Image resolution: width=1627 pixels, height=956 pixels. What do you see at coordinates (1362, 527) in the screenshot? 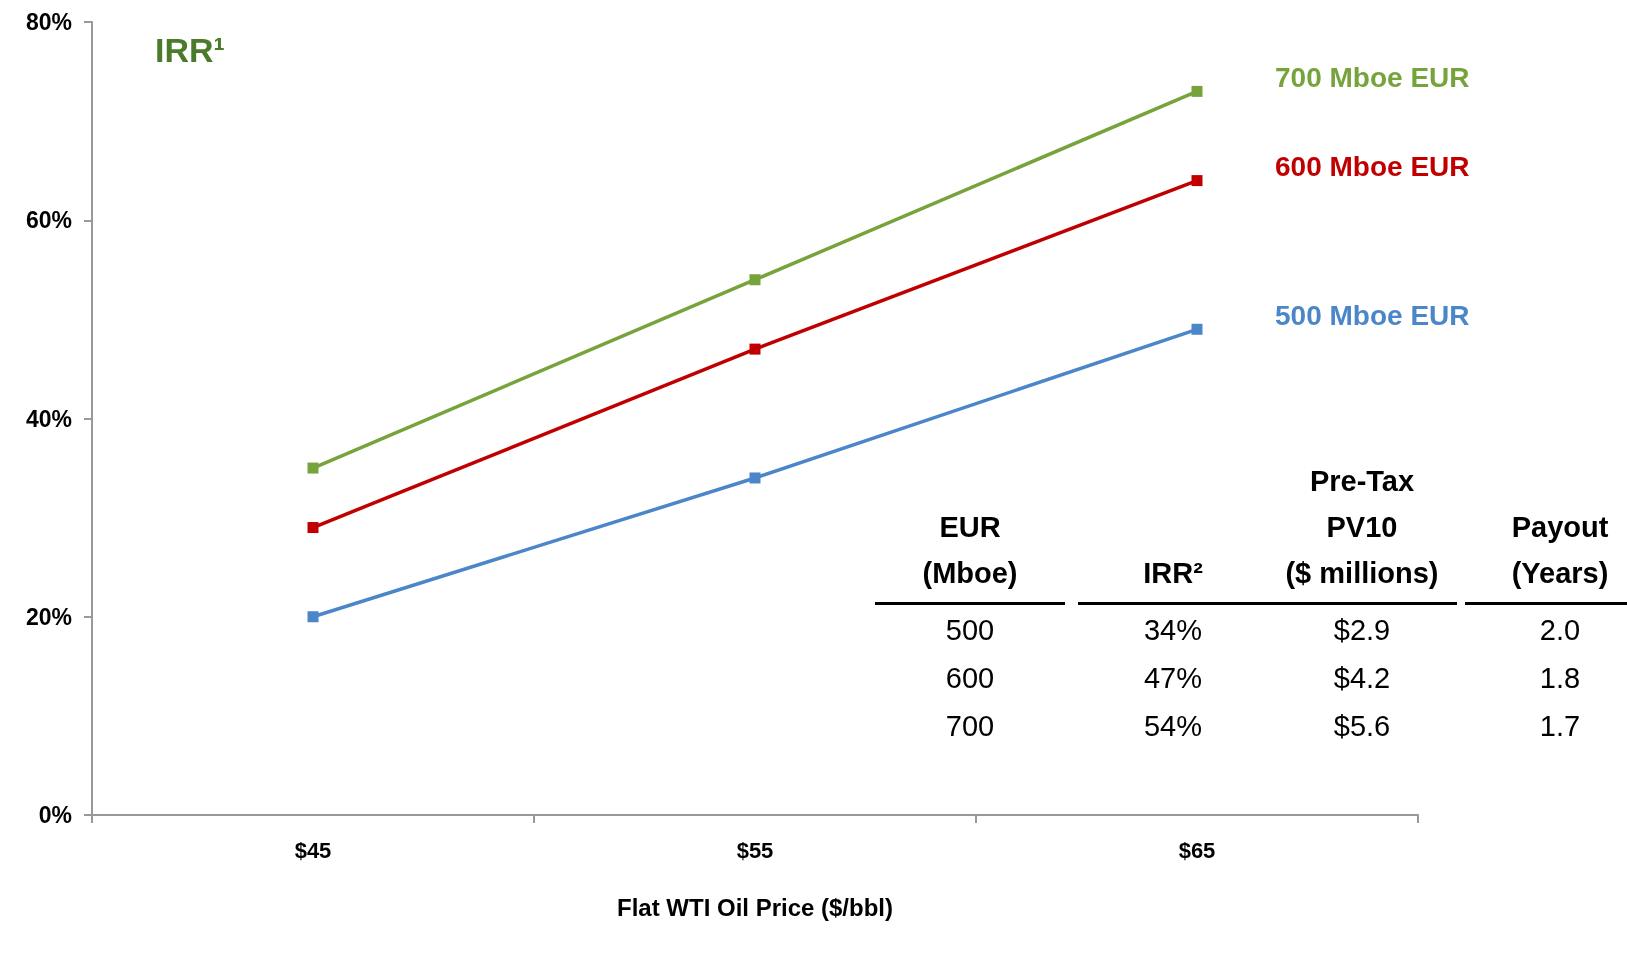
I see `annotation: Pre-Tax PV10 ($ millions)` at bounding box center [1362, 527].